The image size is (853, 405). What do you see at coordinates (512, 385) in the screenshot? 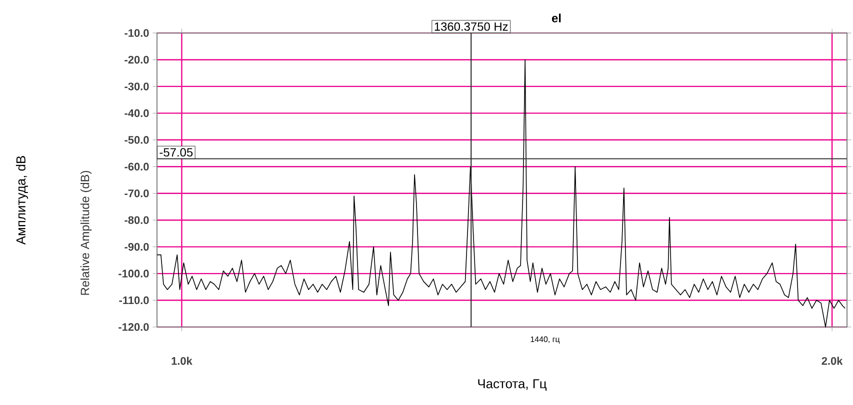
I see `x-axis-title: Частота, Гц` at bounding box center [512, 385].